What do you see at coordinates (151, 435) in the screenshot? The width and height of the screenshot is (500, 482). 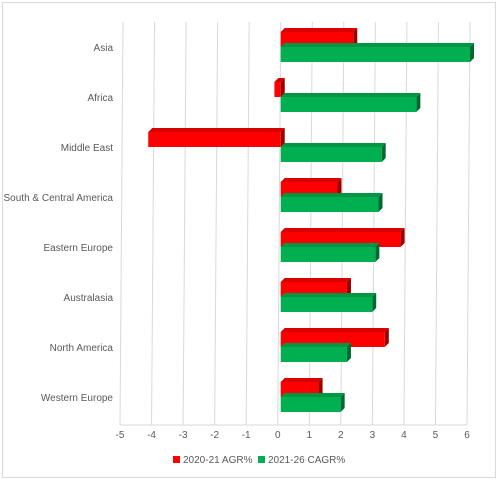 I see `x-tick-label: -4` at bounding box center [151, 435].